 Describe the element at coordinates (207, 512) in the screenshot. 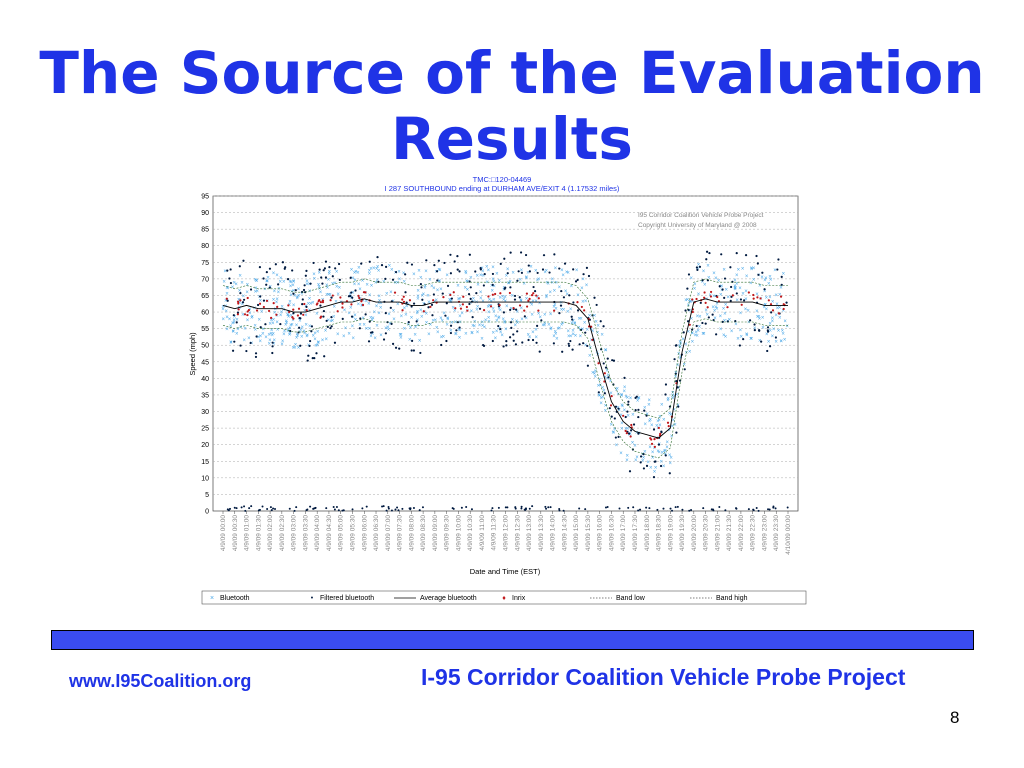

I see `y-tick-label: 0` at that location.